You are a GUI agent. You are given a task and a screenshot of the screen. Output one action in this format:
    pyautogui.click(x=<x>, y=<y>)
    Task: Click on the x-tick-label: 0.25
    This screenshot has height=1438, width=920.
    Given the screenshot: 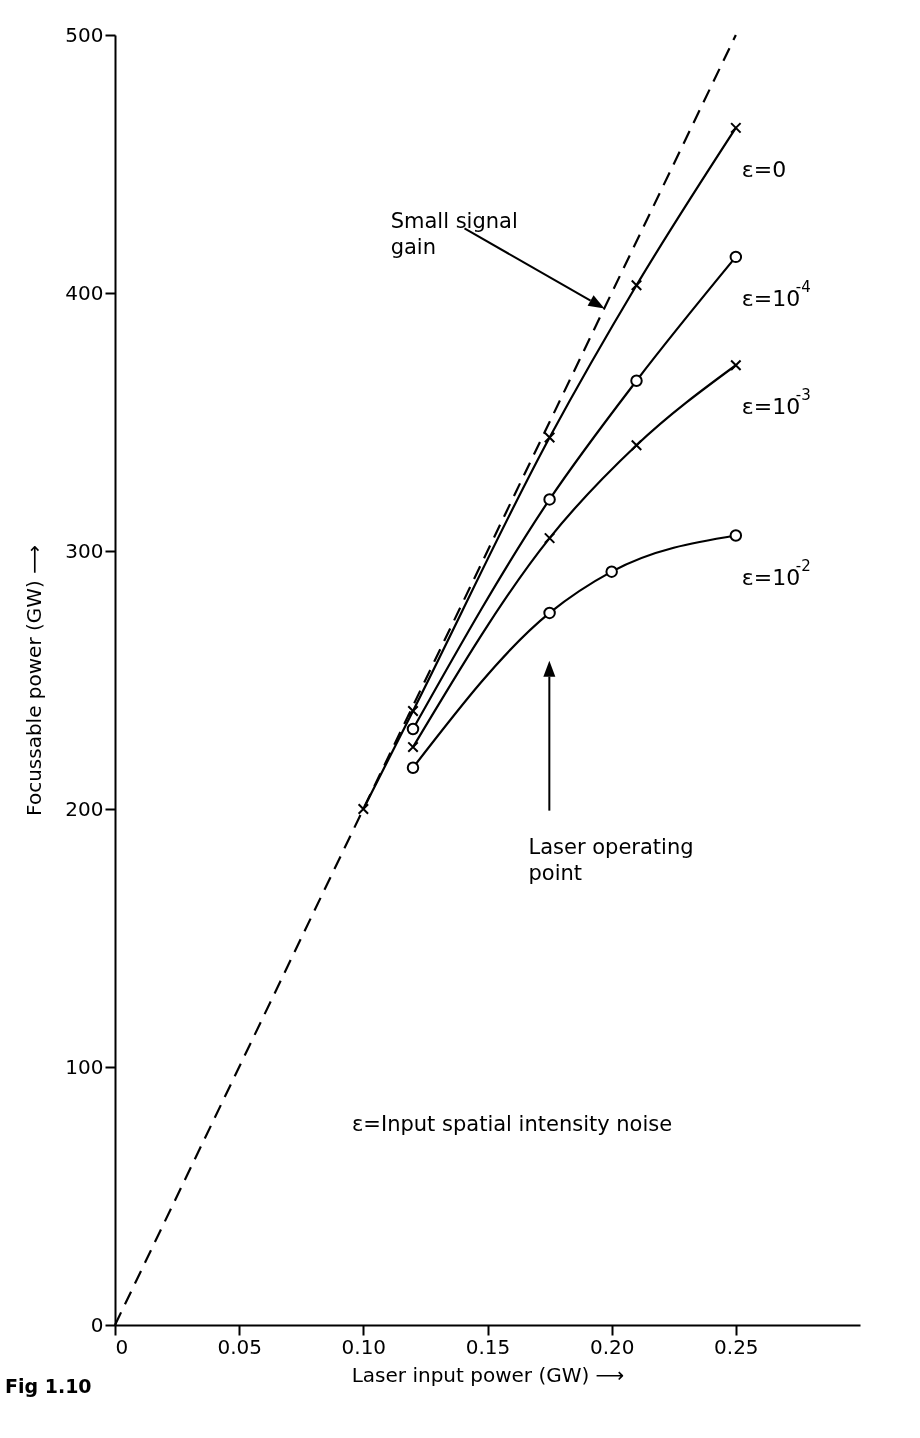 What is the action you would take?
    pyautogui.click(x=736, y=1346)
    